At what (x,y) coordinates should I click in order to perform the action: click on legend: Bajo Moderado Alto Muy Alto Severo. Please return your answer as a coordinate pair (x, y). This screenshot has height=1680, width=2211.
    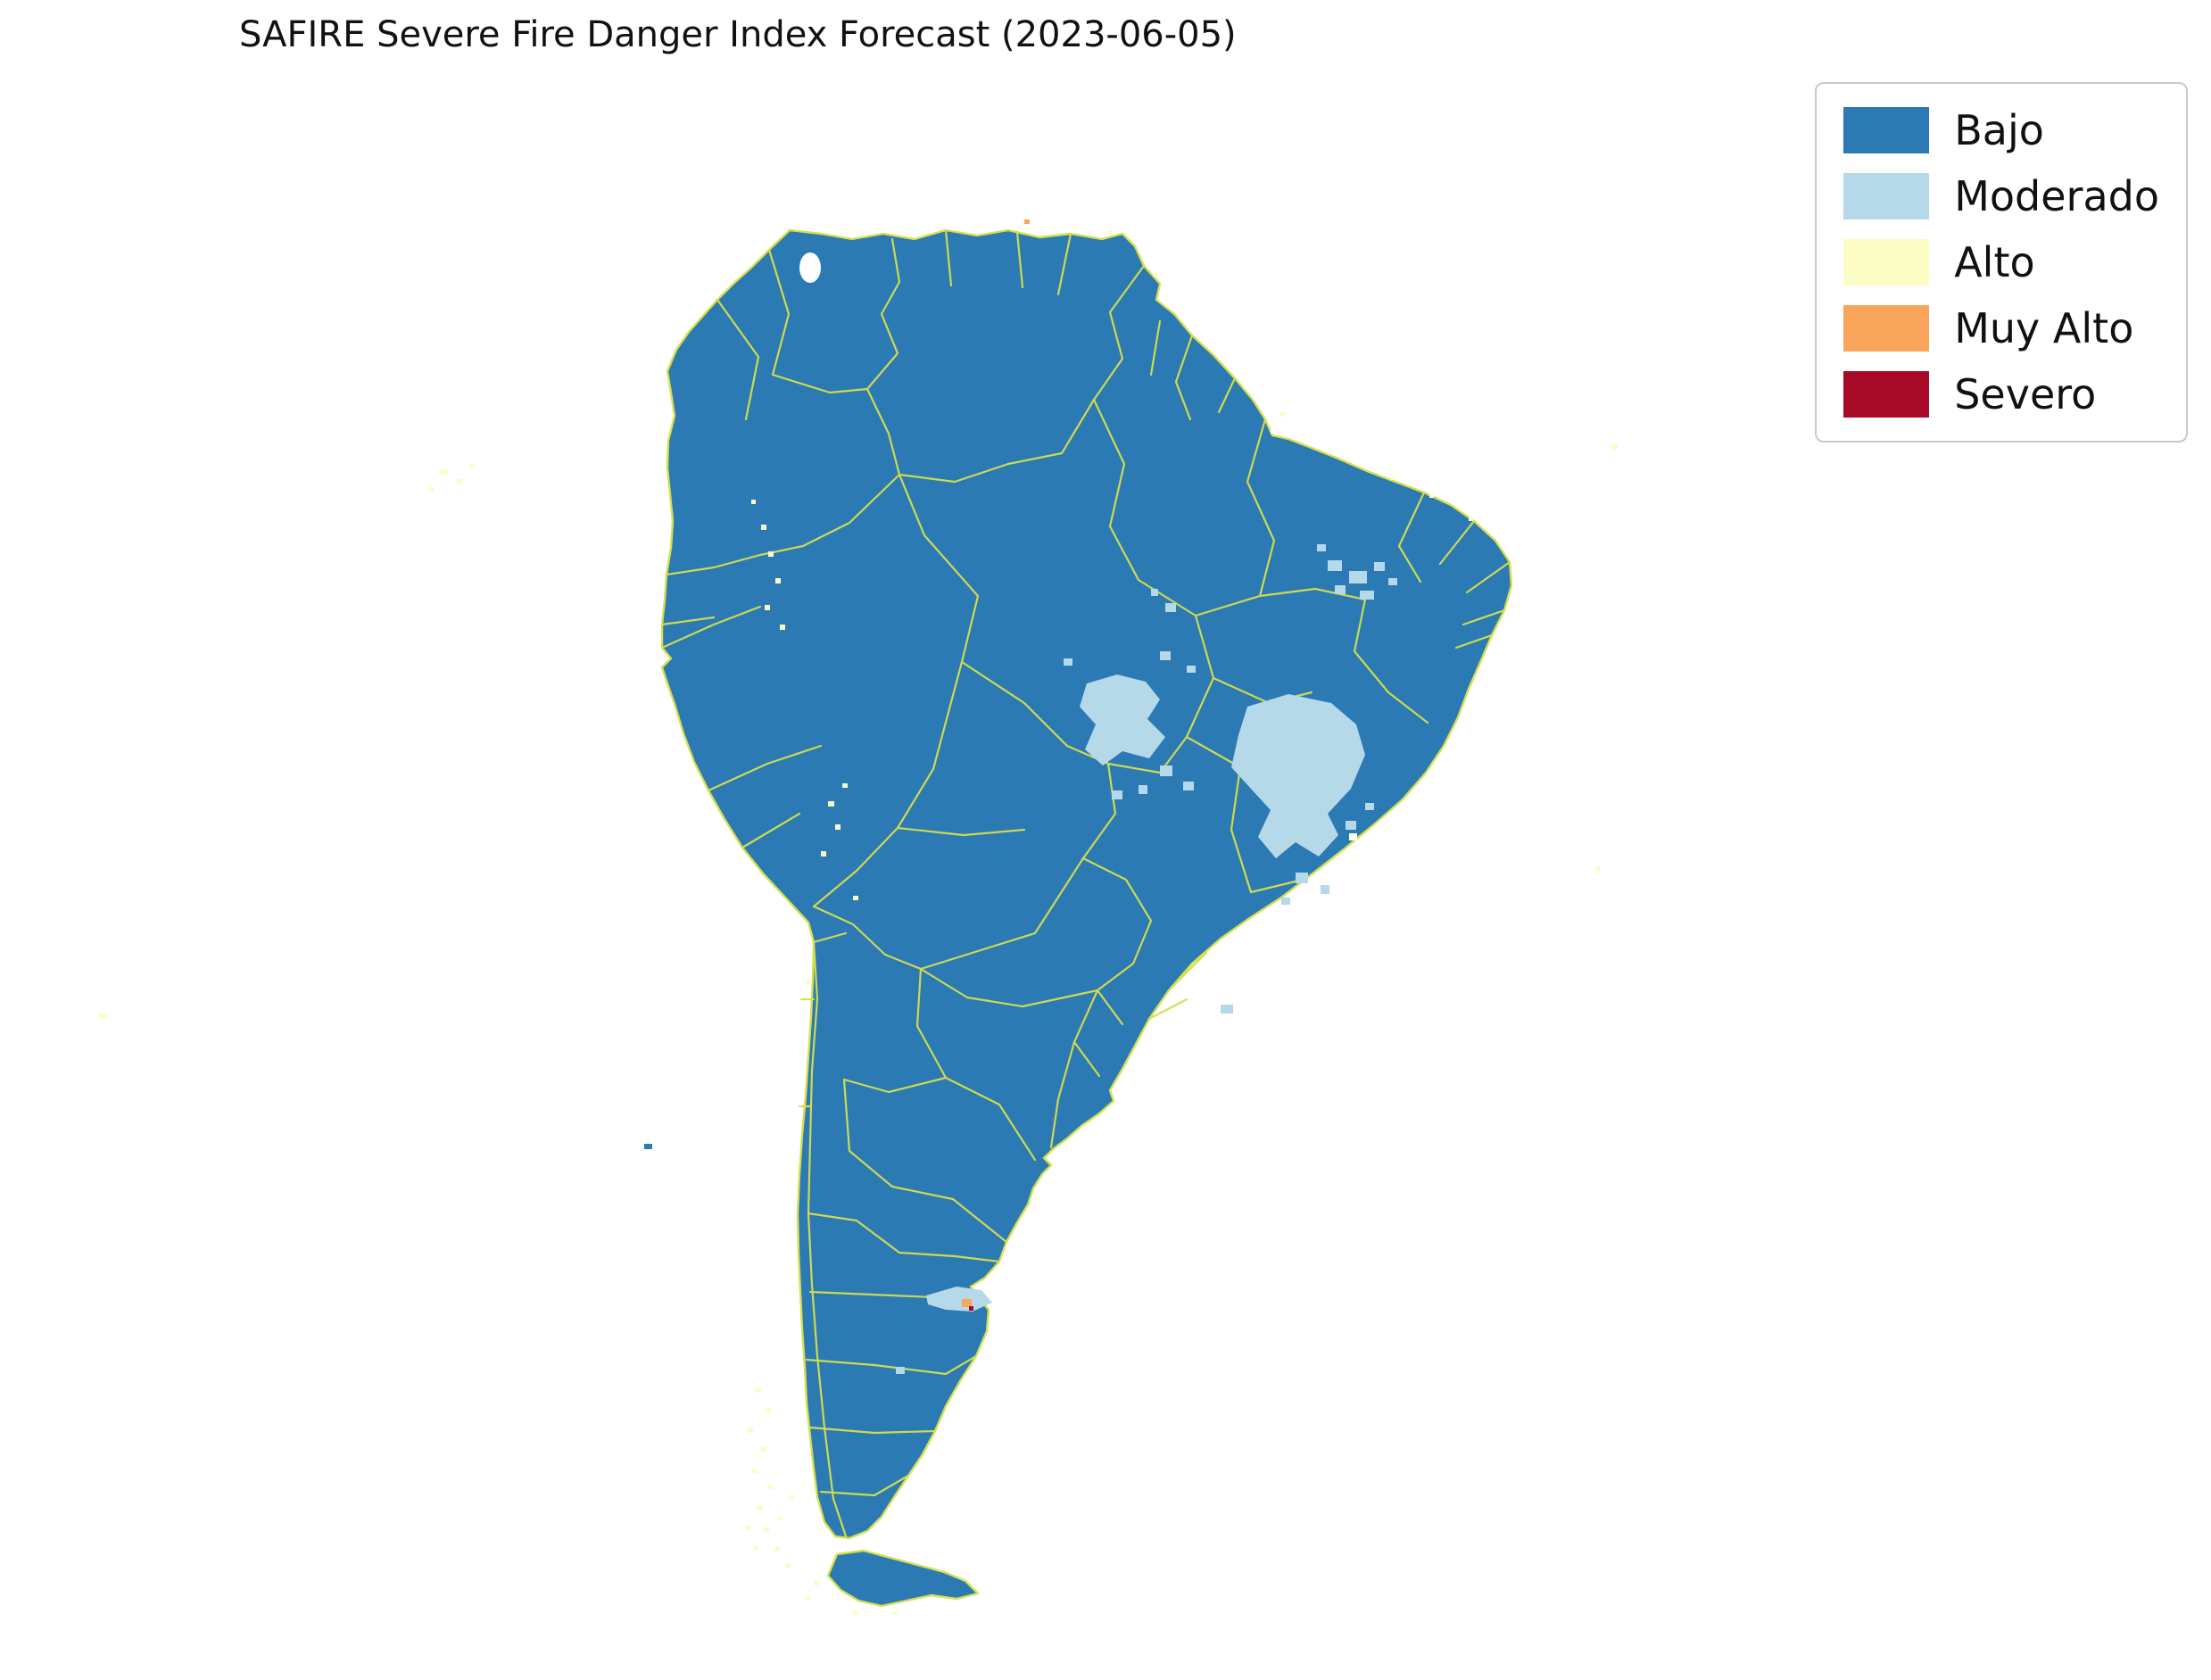
    Looking at the image, I should click on (2001, 262).